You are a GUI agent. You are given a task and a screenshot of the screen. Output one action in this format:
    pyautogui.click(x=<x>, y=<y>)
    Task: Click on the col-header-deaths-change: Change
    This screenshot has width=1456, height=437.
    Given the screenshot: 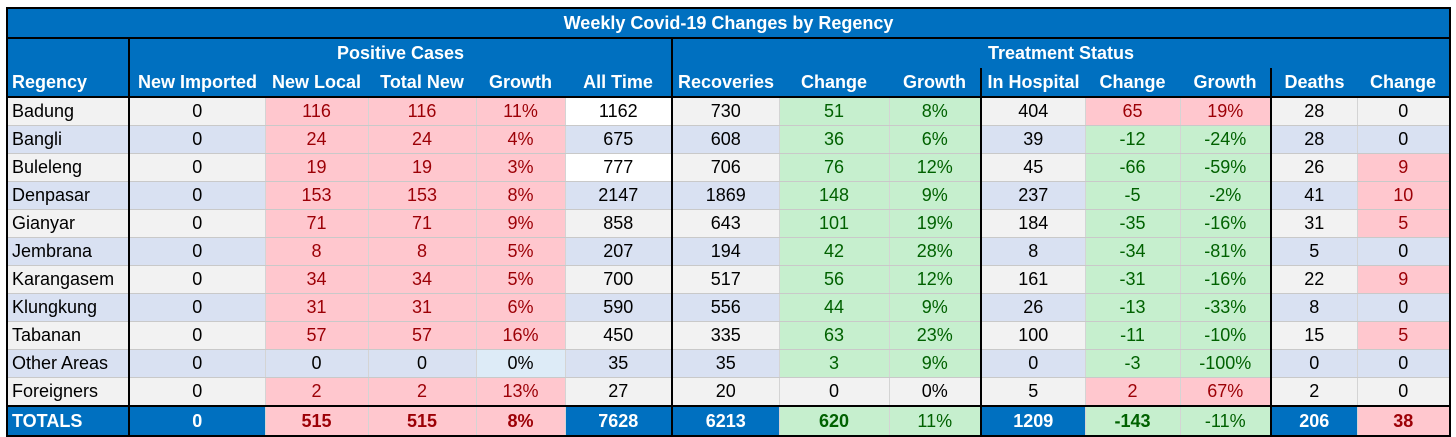 What is the action you would take?
    pyautogui.click(x=1404, y=83)
    